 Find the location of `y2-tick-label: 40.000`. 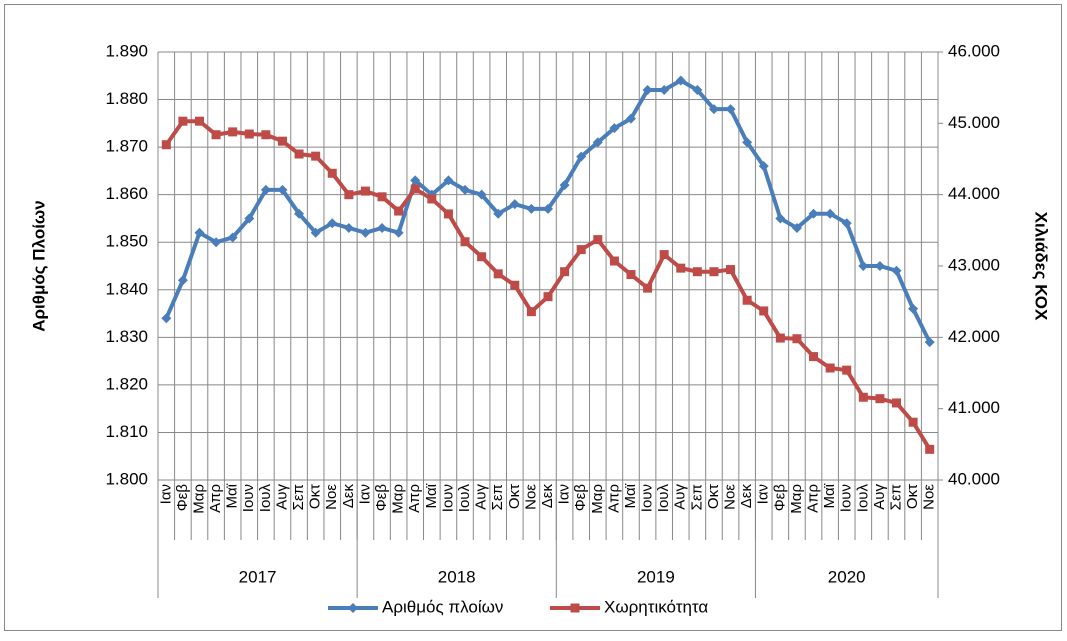

y2-tick-label: 40.000 is located at coordinates (974, 478).